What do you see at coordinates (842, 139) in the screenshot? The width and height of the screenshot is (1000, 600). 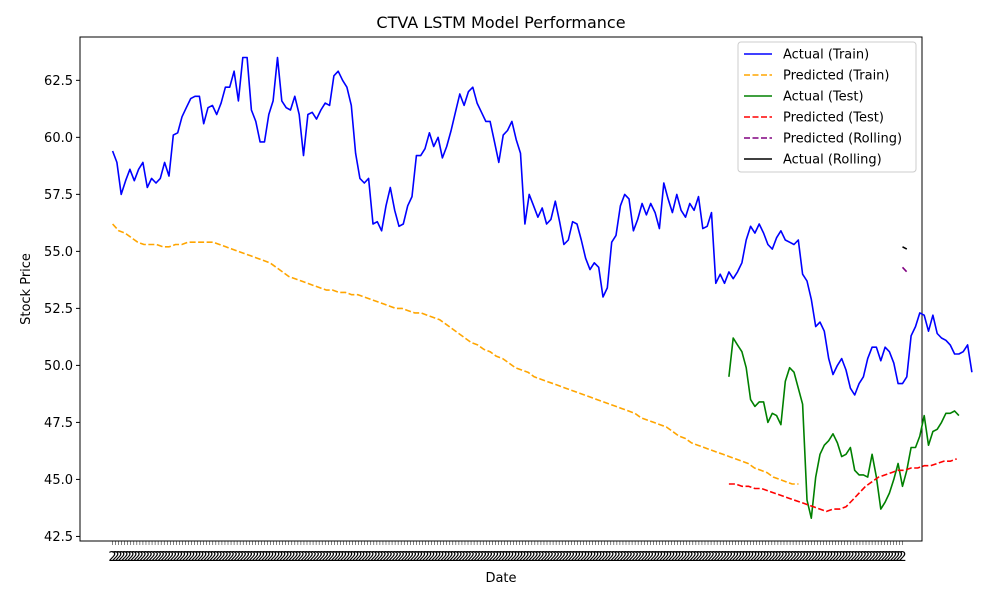 I see `legend-label: Predicted (Rolling)` at bounding box center [842, 139].